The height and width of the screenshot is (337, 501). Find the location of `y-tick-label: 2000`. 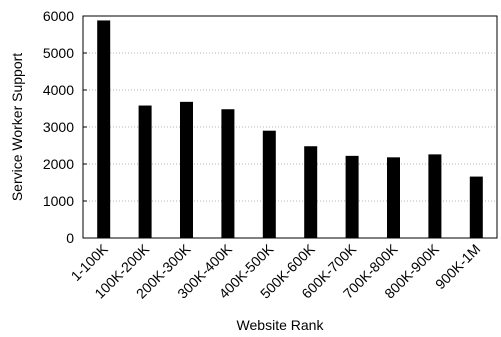

y-tick-label: 2000 is located at coordinates (58, 164).